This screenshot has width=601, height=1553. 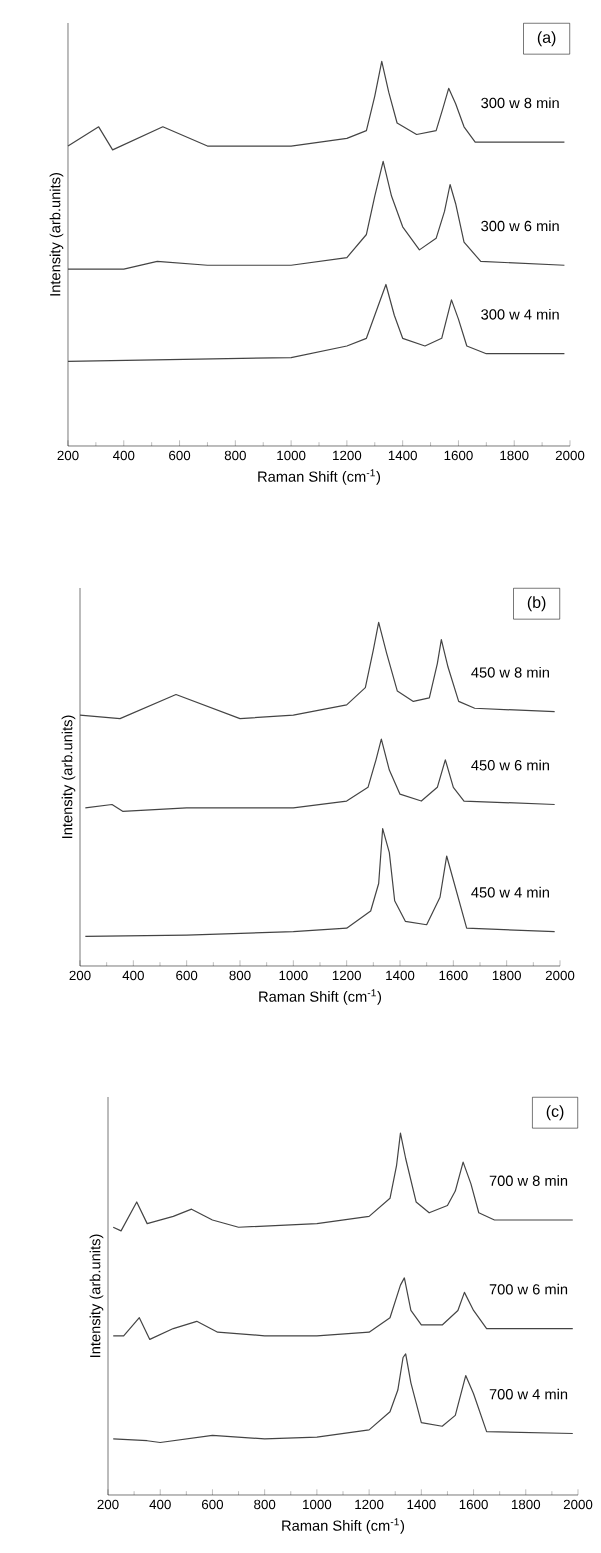 I want to click on series-label: 300 w 4 min, so click(x=520, y=314).